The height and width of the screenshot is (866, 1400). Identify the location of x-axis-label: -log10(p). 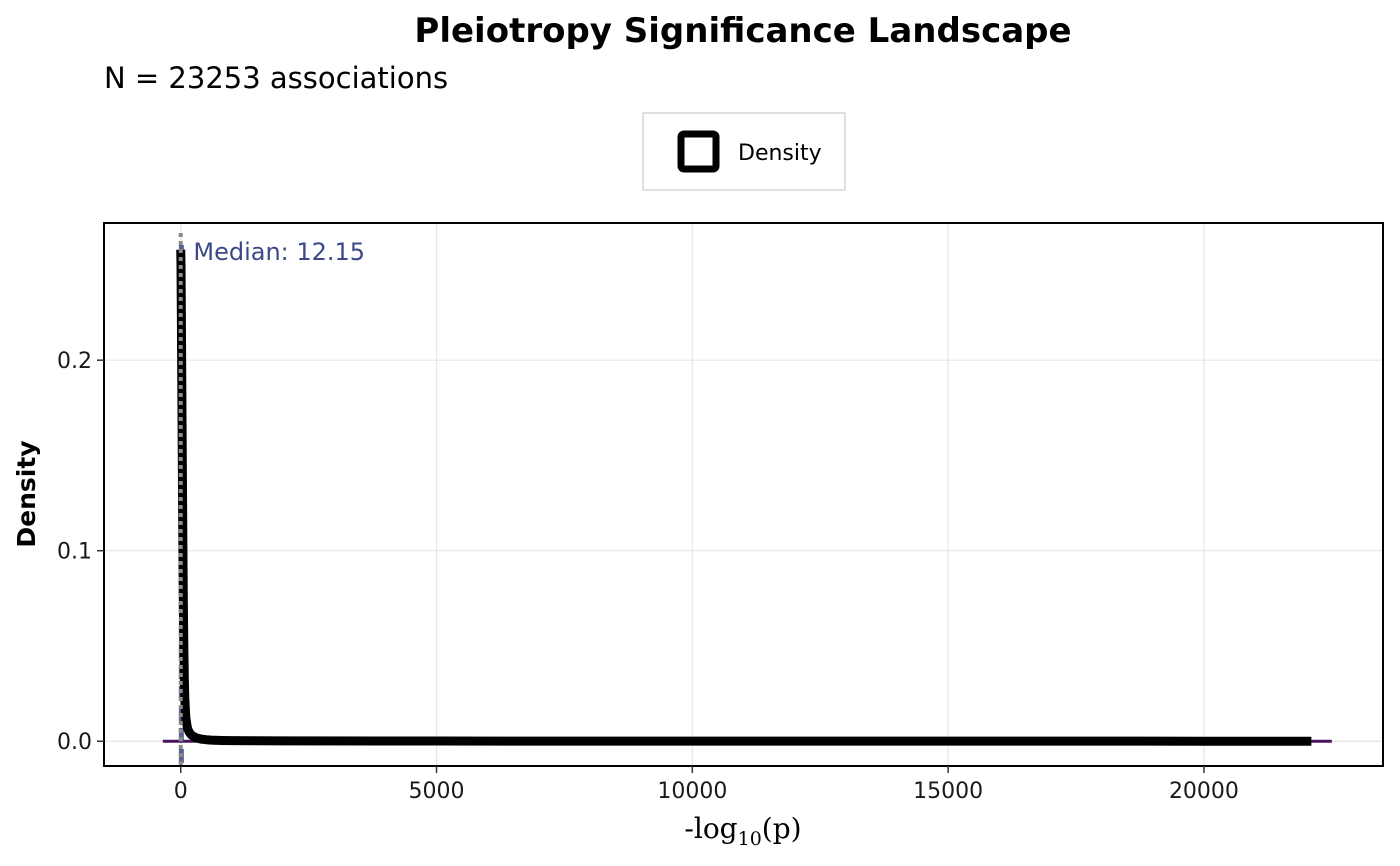
(742, 831).